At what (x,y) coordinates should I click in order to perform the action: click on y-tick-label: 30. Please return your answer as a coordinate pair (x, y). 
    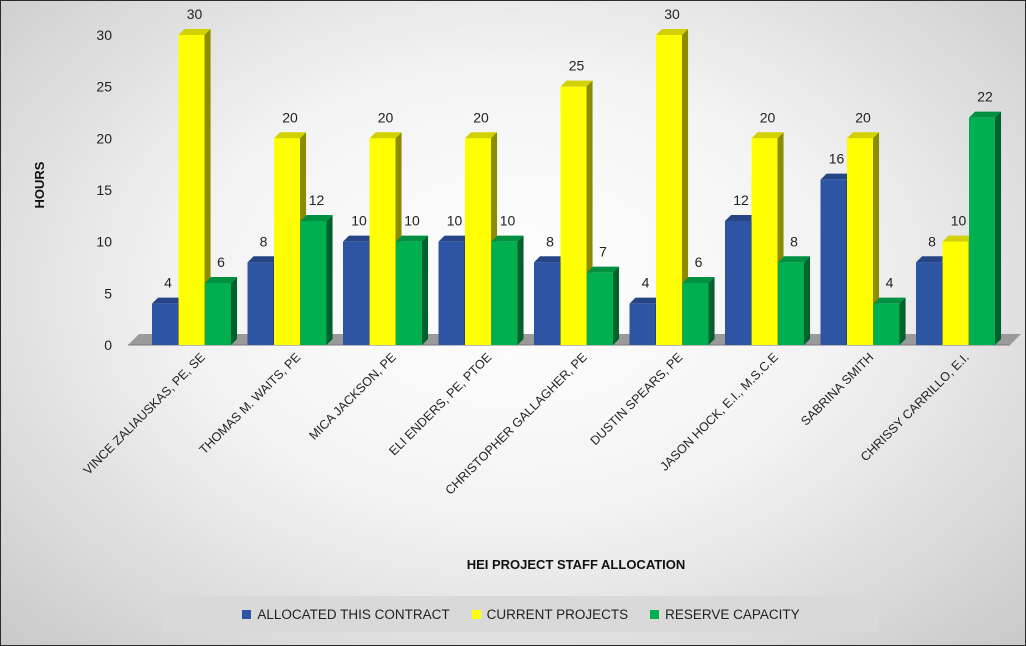
    Looking at the image, I should click on (104, 35).